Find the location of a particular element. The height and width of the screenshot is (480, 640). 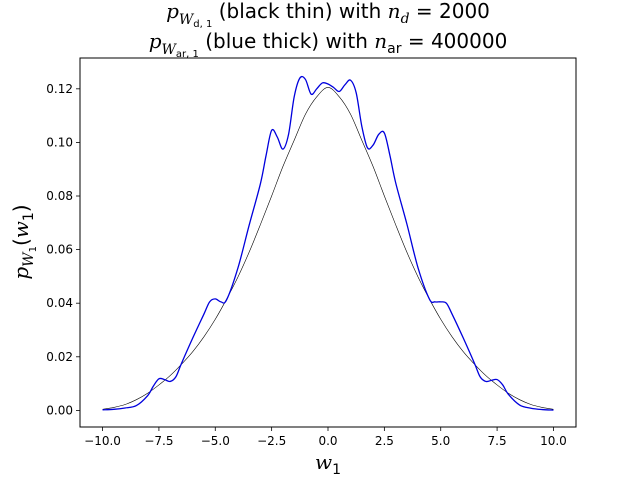

chart-title-line-2: pWar, 1 (blue thick) with nar = 400000 is located at coordinates (328, 44).